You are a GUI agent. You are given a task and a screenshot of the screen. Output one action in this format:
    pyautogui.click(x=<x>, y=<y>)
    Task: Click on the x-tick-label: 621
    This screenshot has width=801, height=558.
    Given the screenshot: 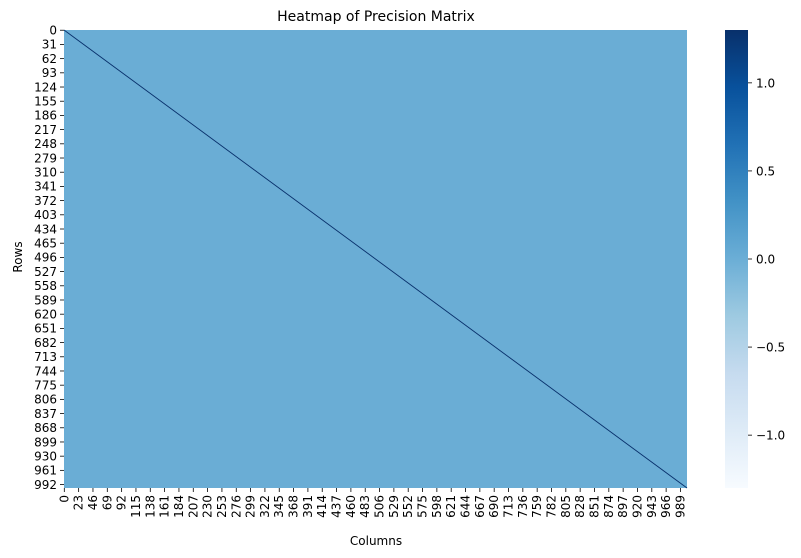 What is the action you would take?
    pyautogui.click(x=451, y=506)
    